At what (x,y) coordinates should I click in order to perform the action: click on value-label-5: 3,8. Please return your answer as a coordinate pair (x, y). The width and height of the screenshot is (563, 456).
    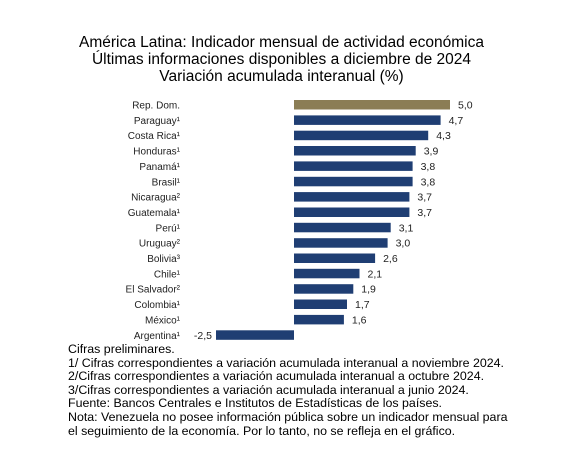
    Looking at the image, I should click on (428, 182).